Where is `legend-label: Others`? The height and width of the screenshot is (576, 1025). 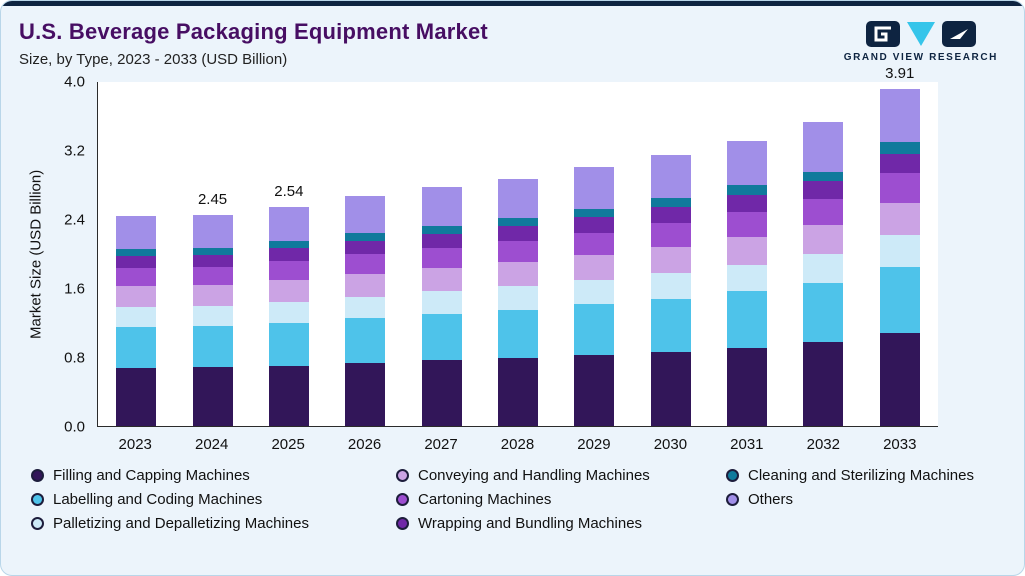 legend-label: Others is located at coordinates (771, 499).